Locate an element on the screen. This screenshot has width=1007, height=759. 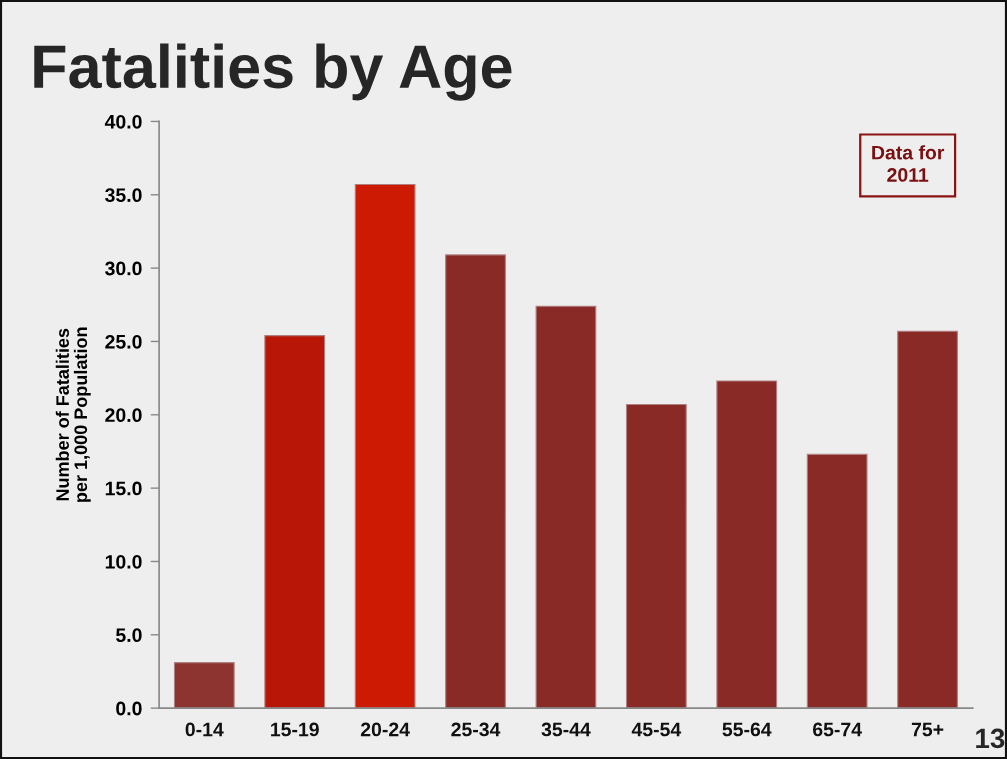
y-tick-label: 10.0 is located at coordinates (123, 561).